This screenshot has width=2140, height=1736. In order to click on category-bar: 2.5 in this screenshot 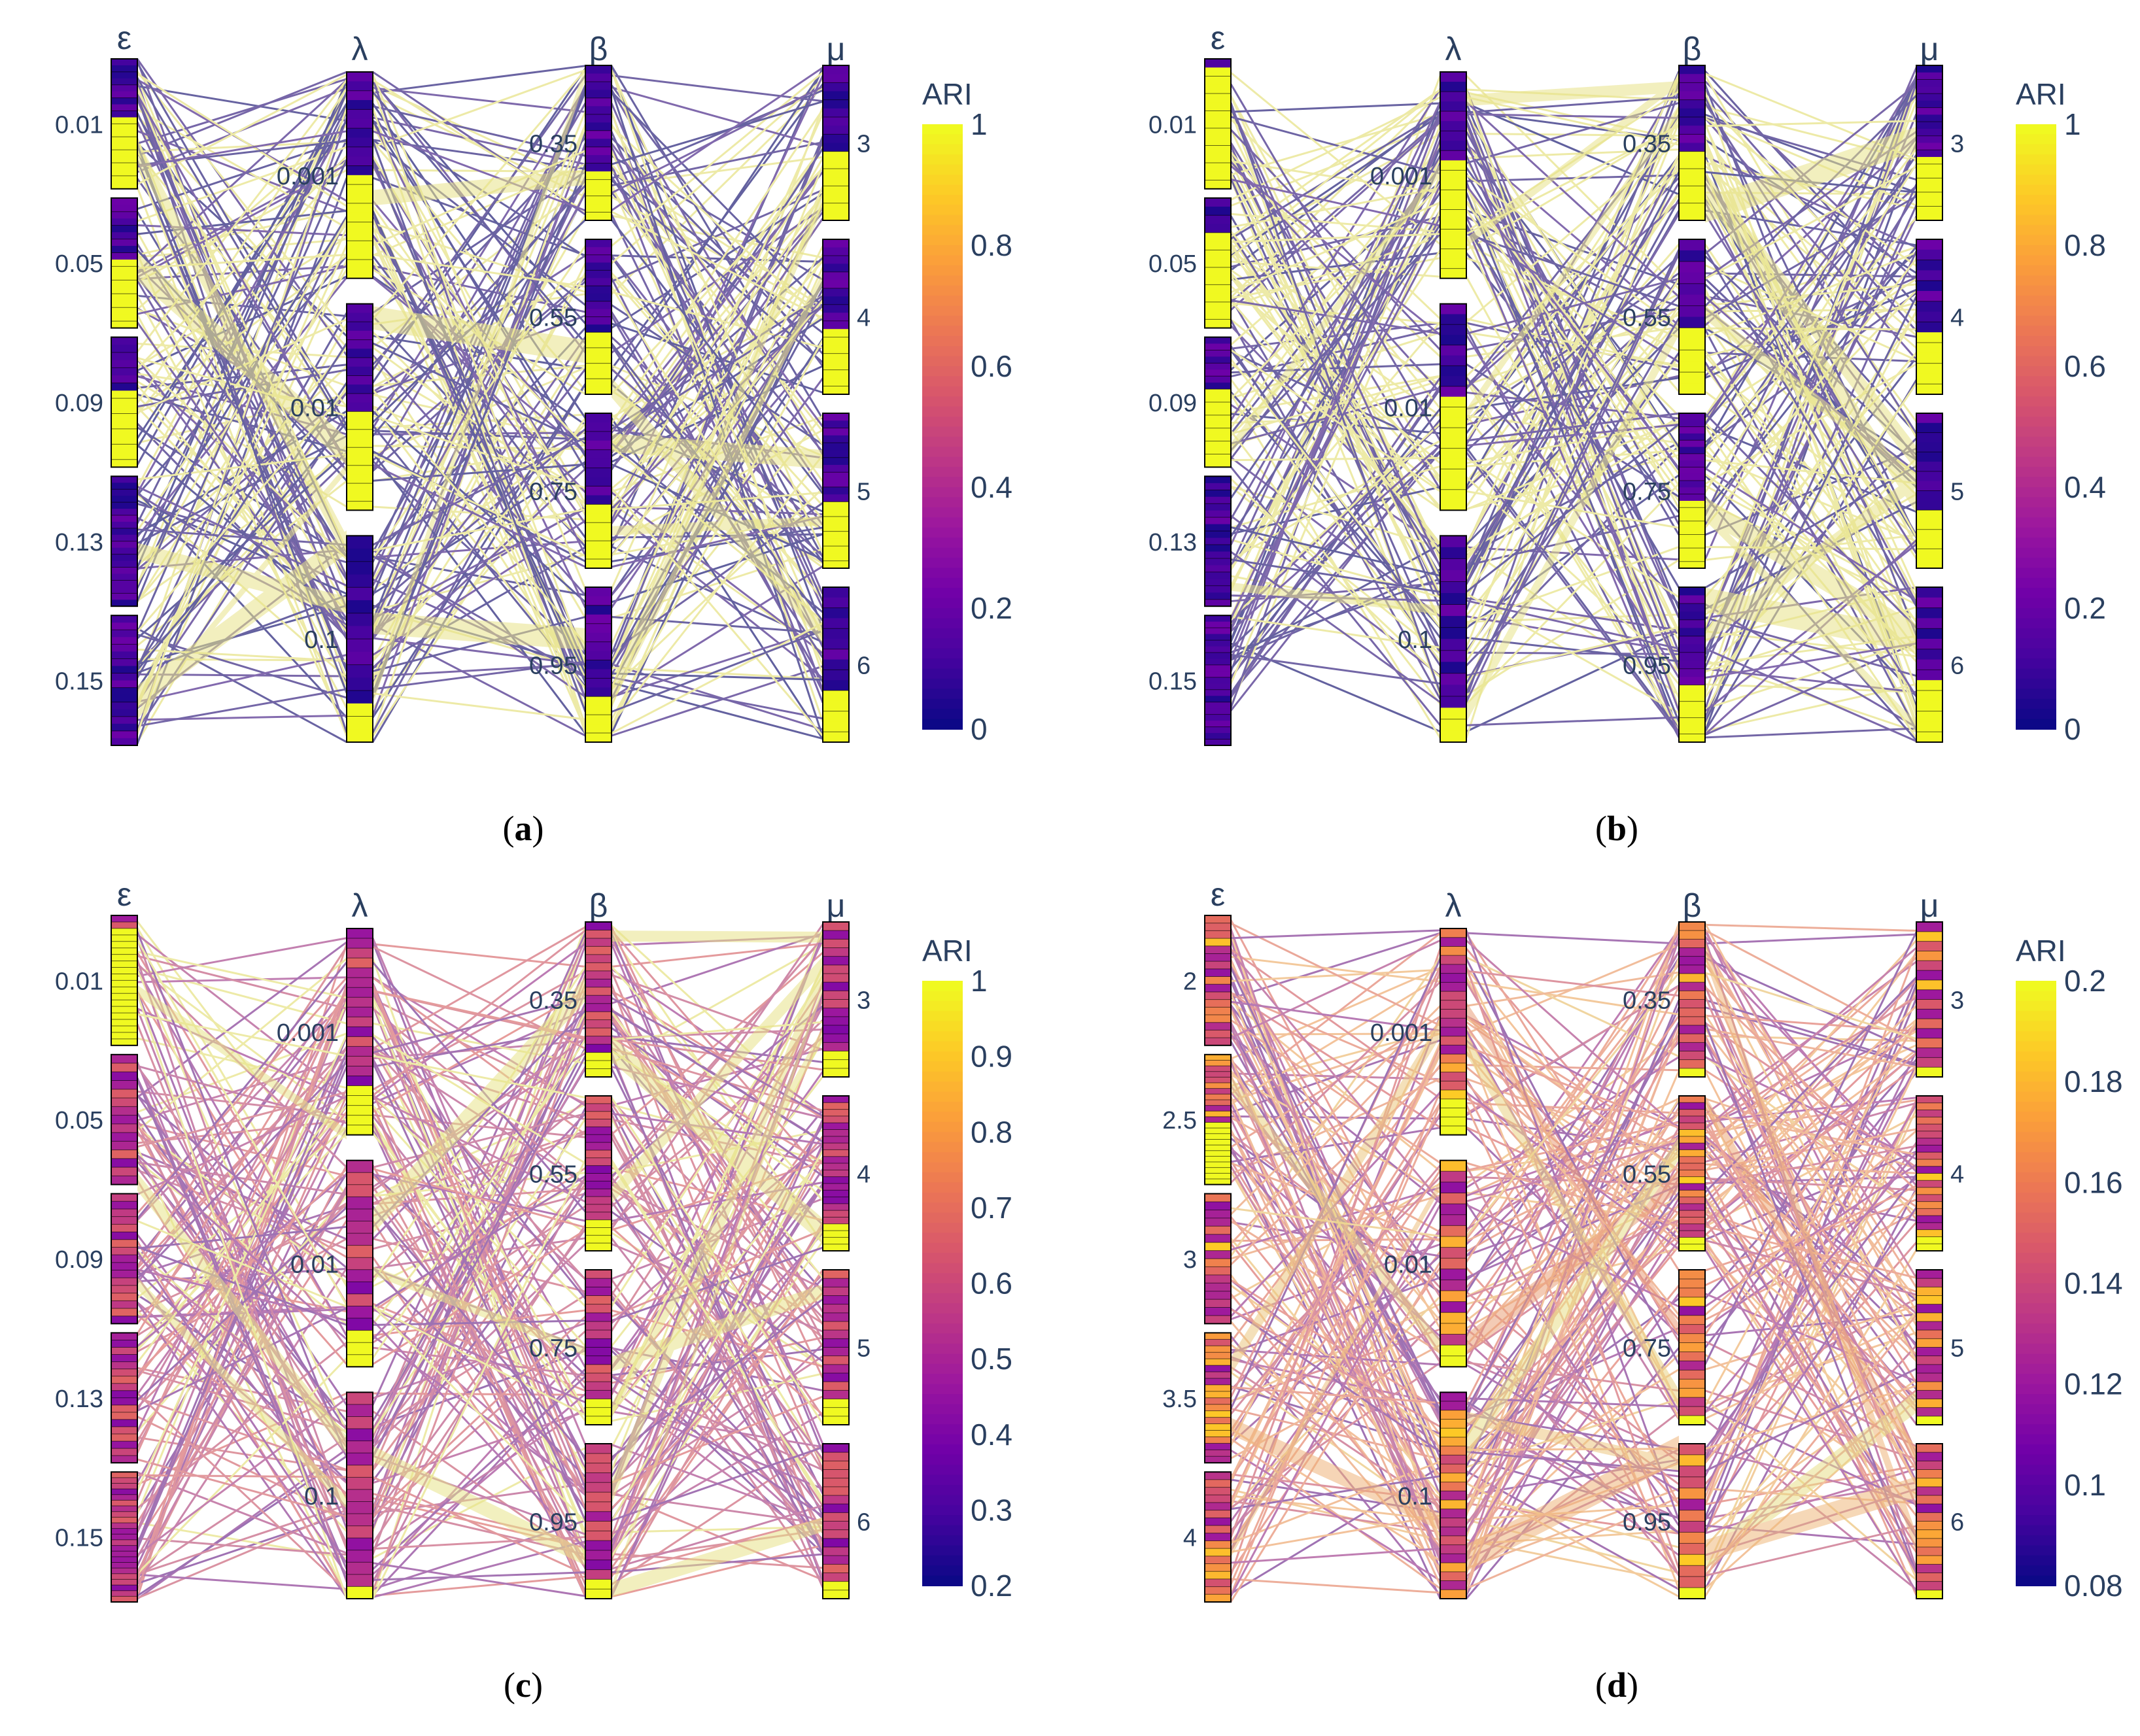, I will do `click(1197, 1119)`.